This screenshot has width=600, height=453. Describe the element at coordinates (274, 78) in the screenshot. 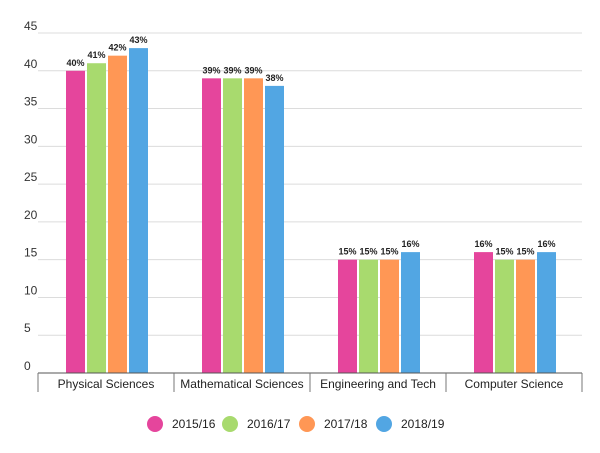

I see `data-label: 38%` at that location.